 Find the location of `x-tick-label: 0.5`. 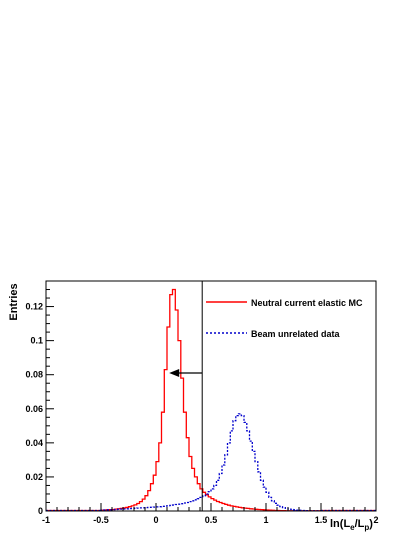

x-tick-label: 0.5 is located at coordinates (211, 520).